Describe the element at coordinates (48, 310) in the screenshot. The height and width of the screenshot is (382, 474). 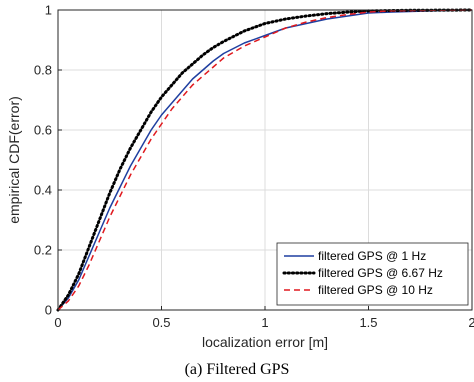
I see `y-tick-label: 0` at that location.